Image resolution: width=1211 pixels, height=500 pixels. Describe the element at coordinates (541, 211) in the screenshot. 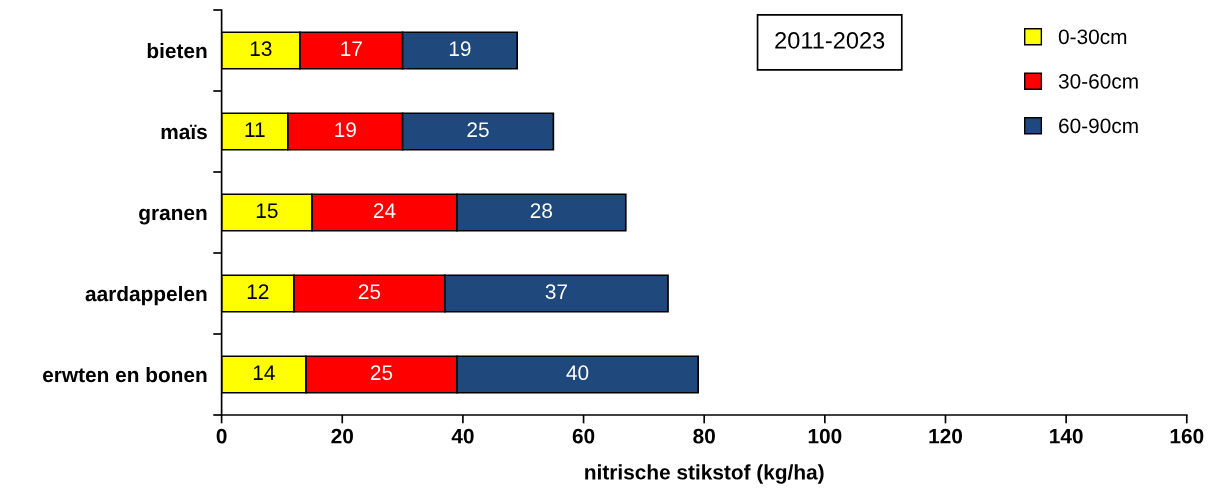

I see `data-label: 28` at that location.